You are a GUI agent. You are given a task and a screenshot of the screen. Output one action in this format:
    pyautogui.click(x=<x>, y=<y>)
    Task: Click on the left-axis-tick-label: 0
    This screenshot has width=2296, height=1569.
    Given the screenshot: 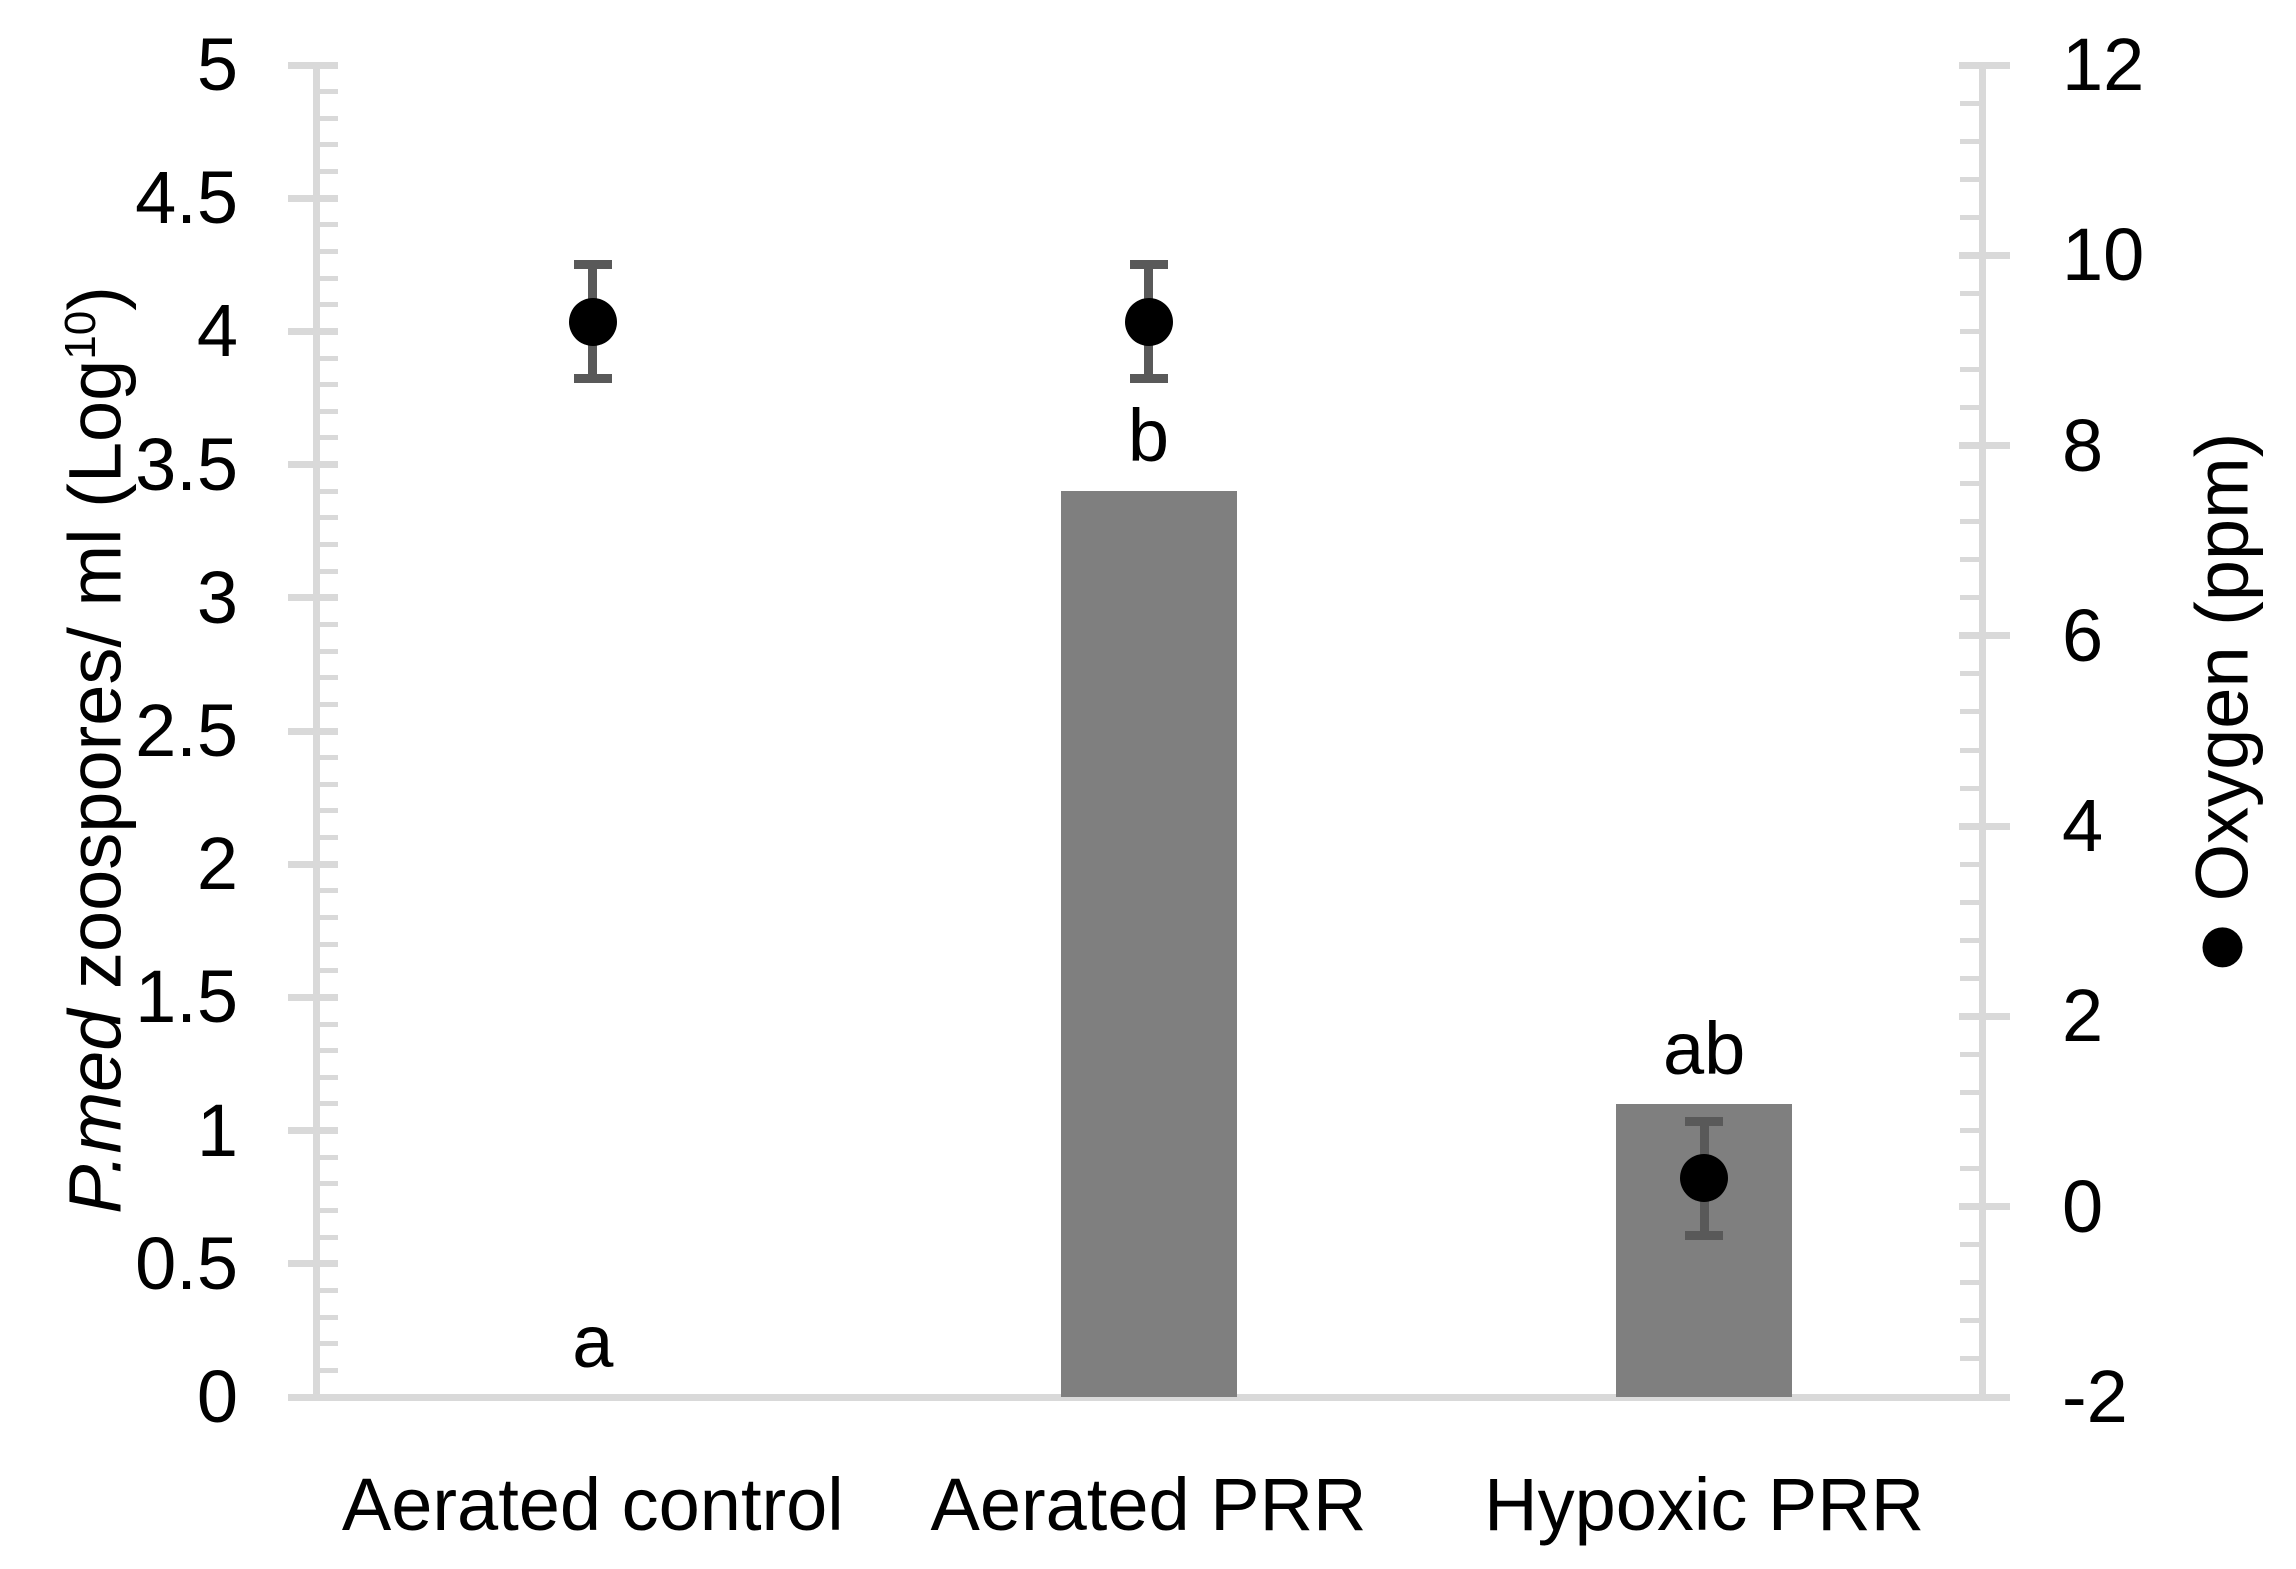 What is the action you would take?
    pyautogui.click(x=217, y=1396)
    